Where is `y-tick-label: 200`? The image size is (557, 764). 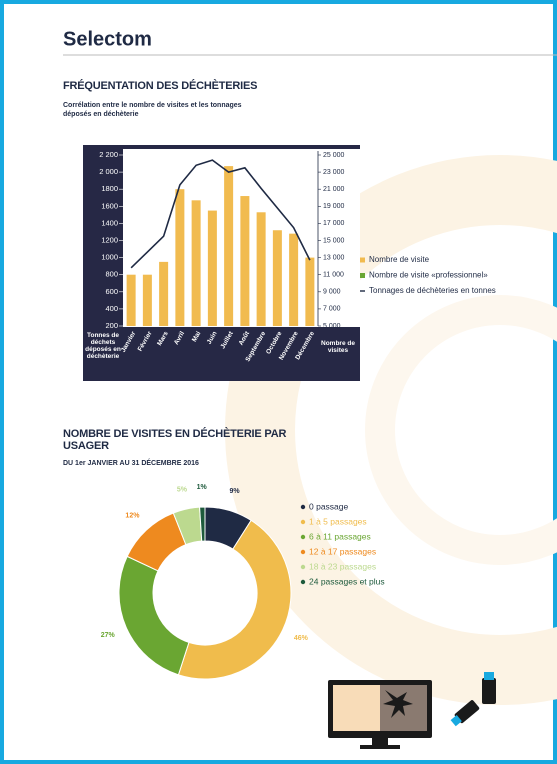 y-tick-label: 200 is located at coordinates (111, 325).